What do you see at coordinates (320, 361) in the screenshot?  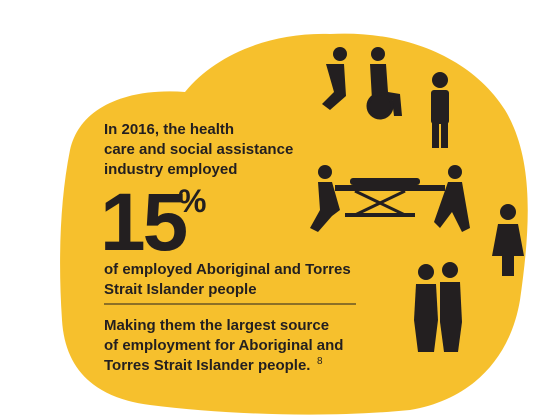 I see `footnote-mark: 8` at bounding box center [320, 361].